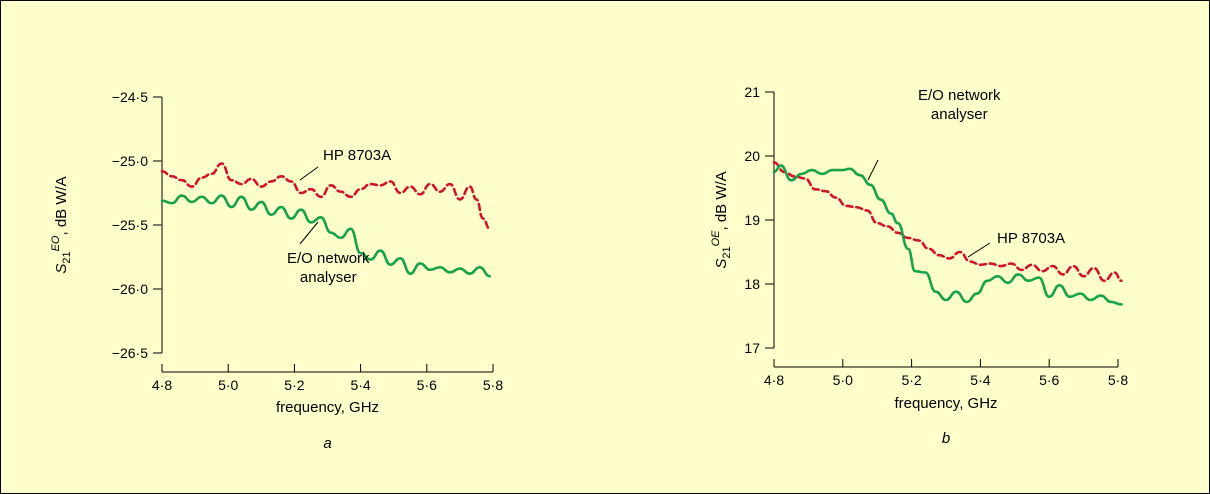 The height and width of the screenshot is (494, 1210). Describe the element at coordinates (130, 353) in the screenshot. I see `y-tick-label: −26·5` at that location.